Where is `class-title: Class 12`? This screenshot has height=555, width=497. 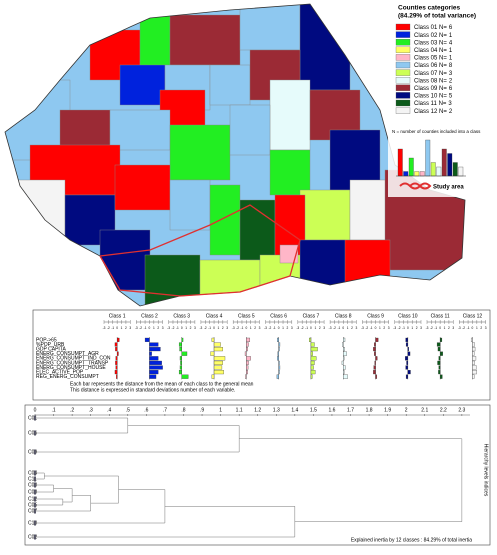 class-title: Class 12 is located at coordinates (473, 316).